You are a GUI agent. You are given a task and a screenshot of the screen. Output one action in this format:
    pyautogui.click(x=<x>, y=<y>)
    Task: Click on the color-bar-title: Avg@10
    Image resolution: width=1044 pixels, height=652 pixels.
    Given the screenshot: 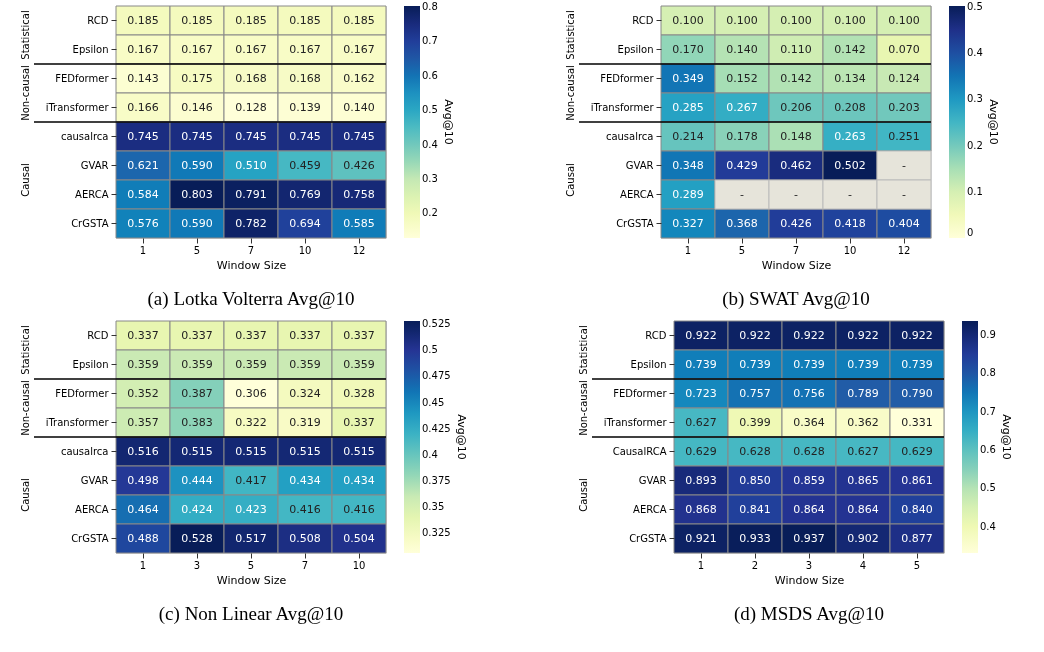 What is the action you would take?
    pyautogui.click(x=448, y=122)
    